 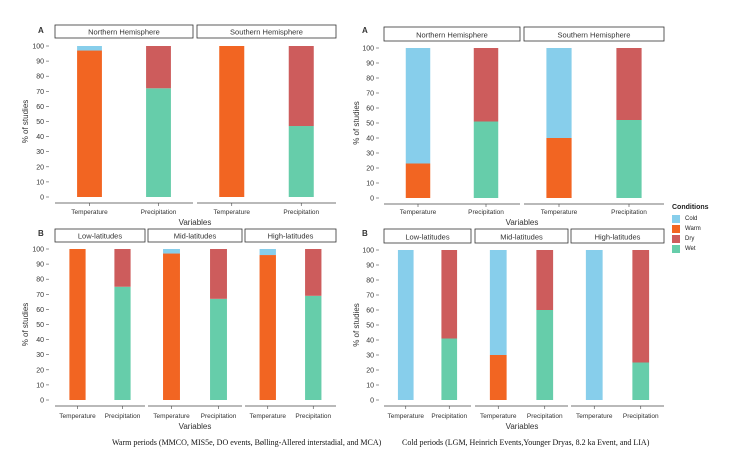 I want to click on panel-cold-b-facet-low-latitudes-strip-title: Low-latitudes, so click(x=427, y=237).